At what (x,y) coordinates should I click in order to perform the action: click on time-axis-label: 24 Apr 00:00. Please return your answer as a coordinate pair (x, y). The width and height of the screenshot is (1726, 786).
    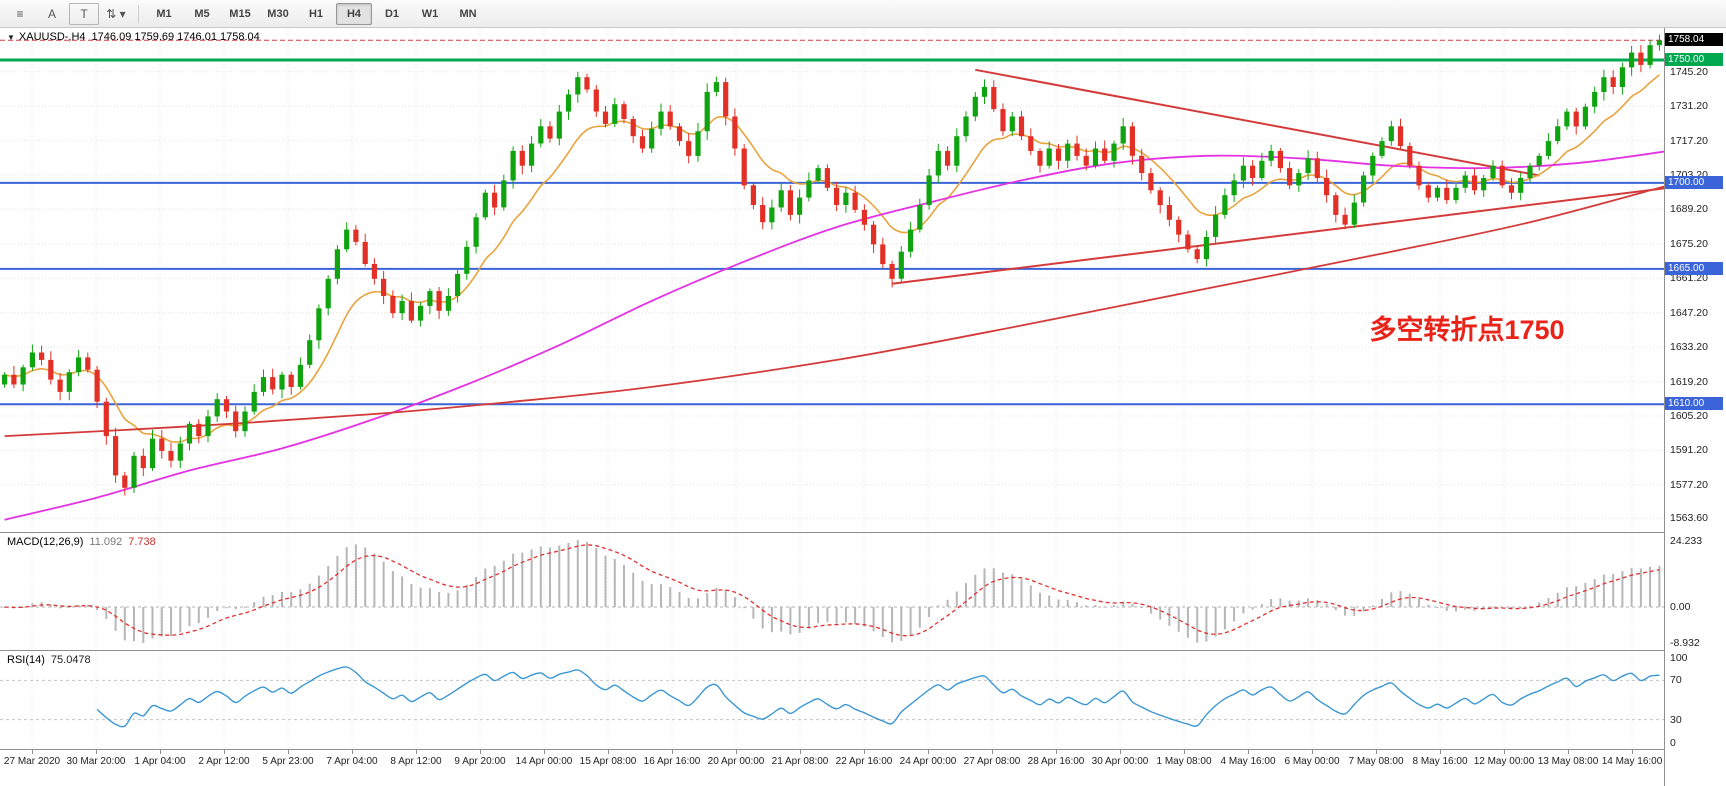
    Looking at the image, I should click on (928, 761).